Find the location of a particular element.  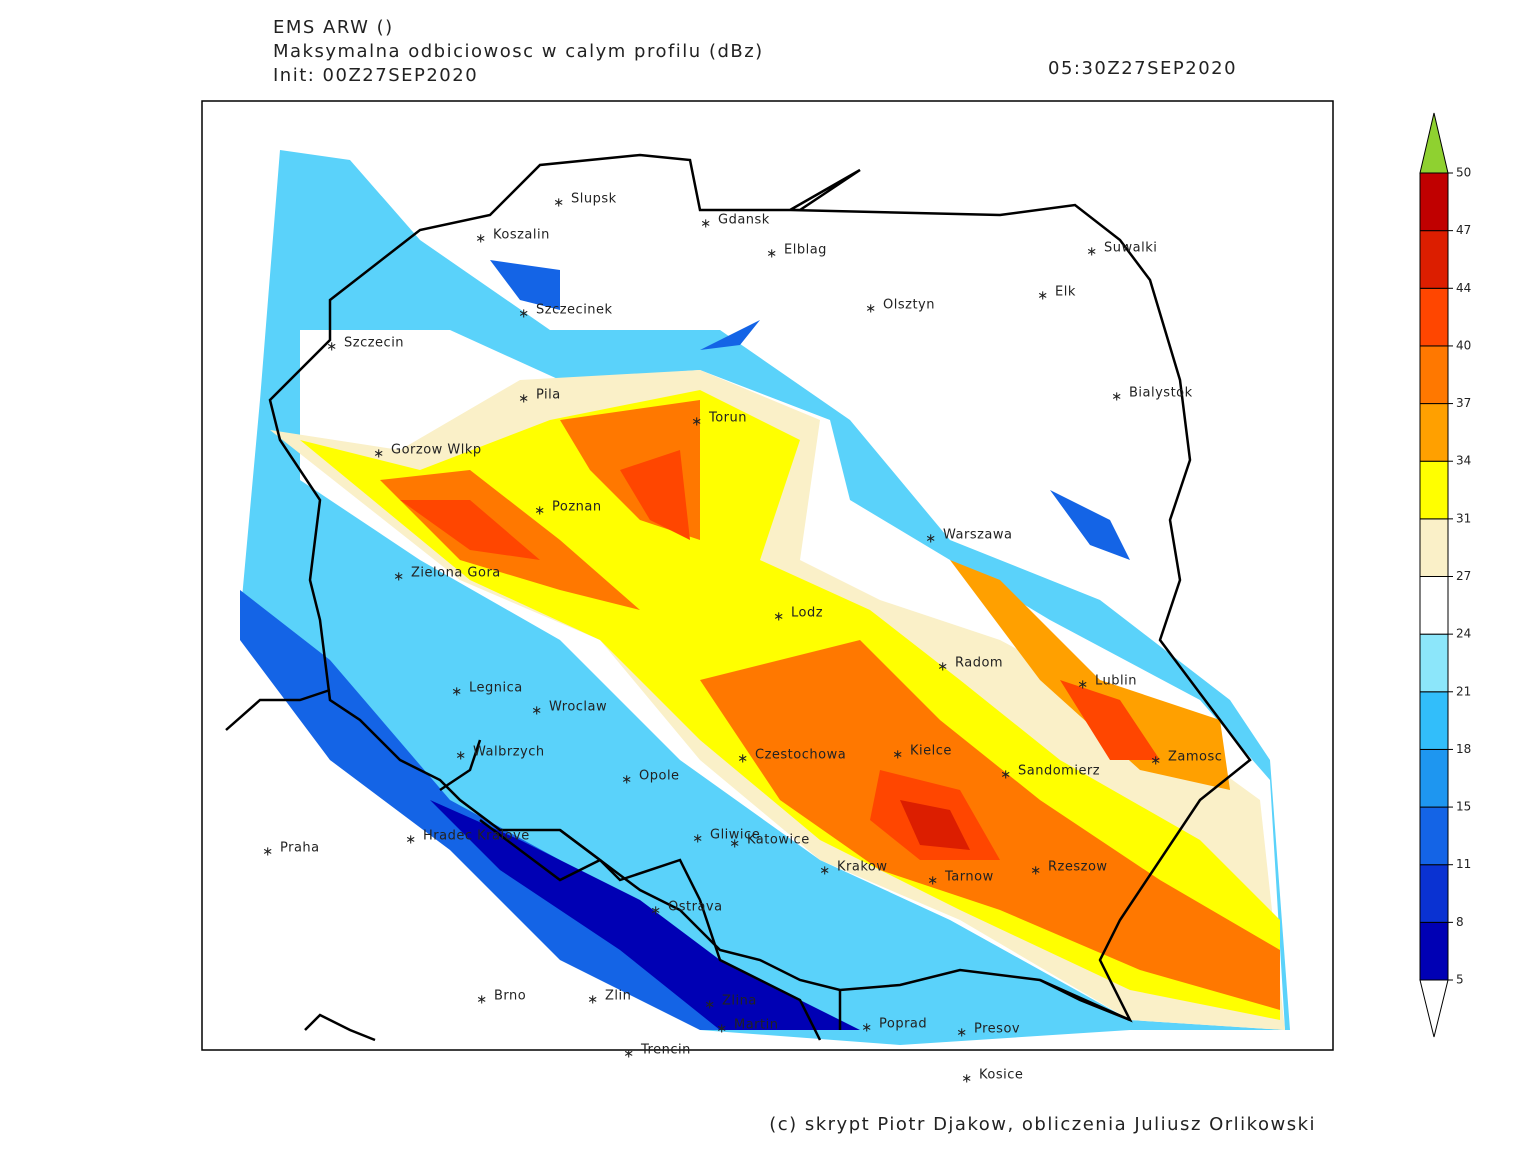

city-label: Wroclaw is located at coordinates (578, 707).